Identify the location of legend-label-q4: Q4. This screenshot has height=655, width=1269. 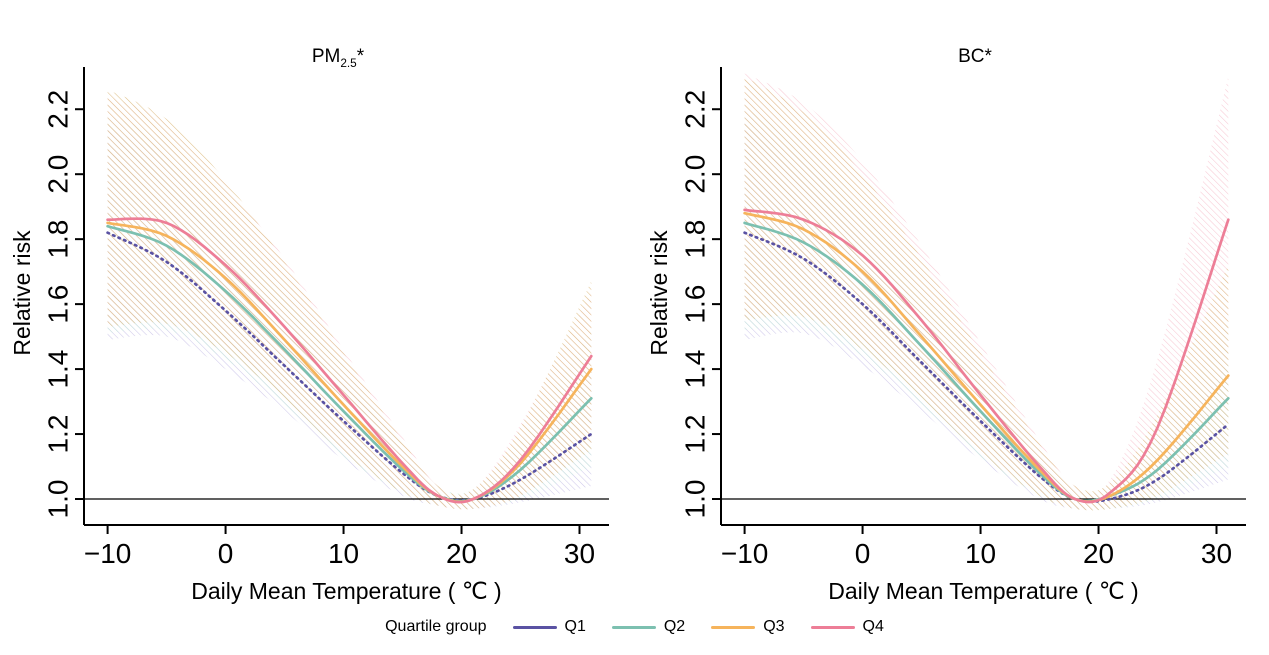
(873, 626).